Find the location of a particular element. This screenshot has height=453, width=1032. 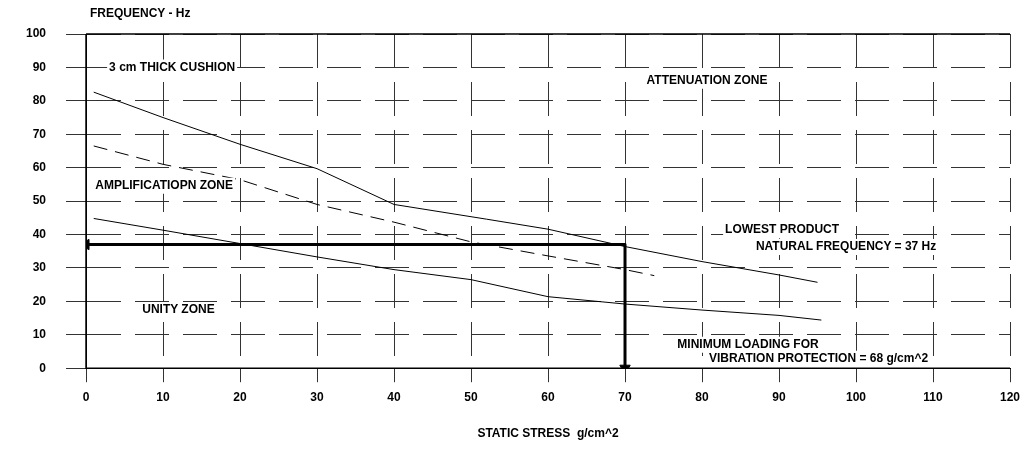

y-tick-label: 30 is located at coordinates (39, 267).